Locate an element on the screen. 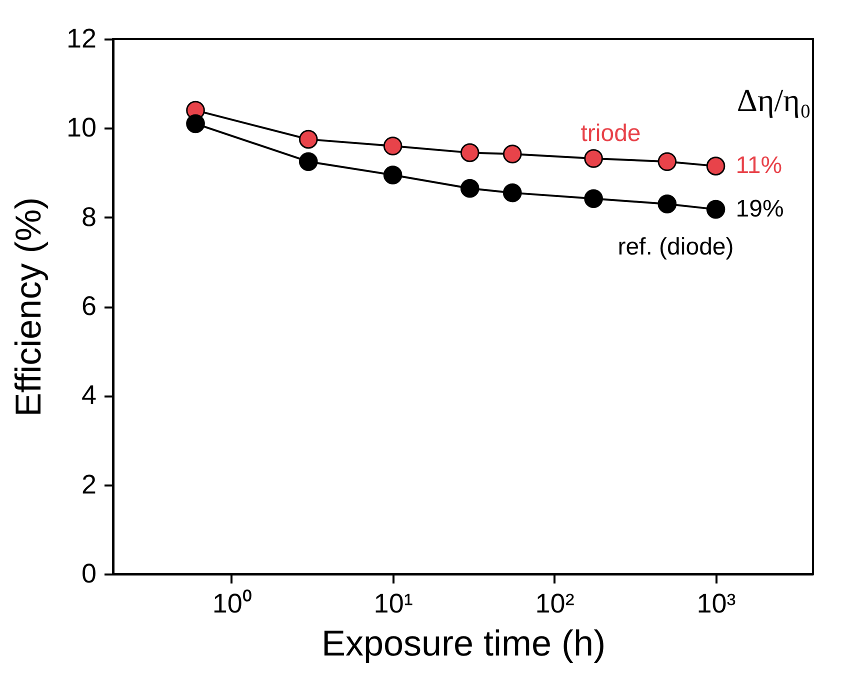 Image resolution: width=864 pixels, height=689 pixels. annotation: 19% is located at coordinates (760, 208).